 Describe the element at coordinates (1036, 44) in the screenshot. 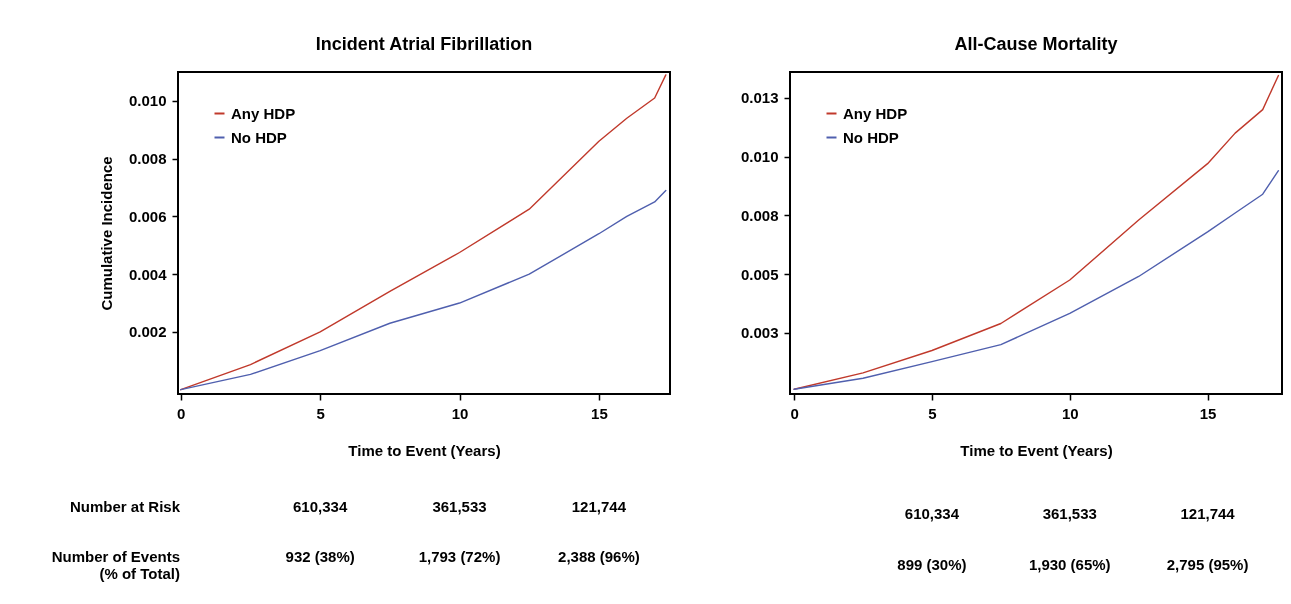

I see `chart-title: All-Cause Mortality` at that location.